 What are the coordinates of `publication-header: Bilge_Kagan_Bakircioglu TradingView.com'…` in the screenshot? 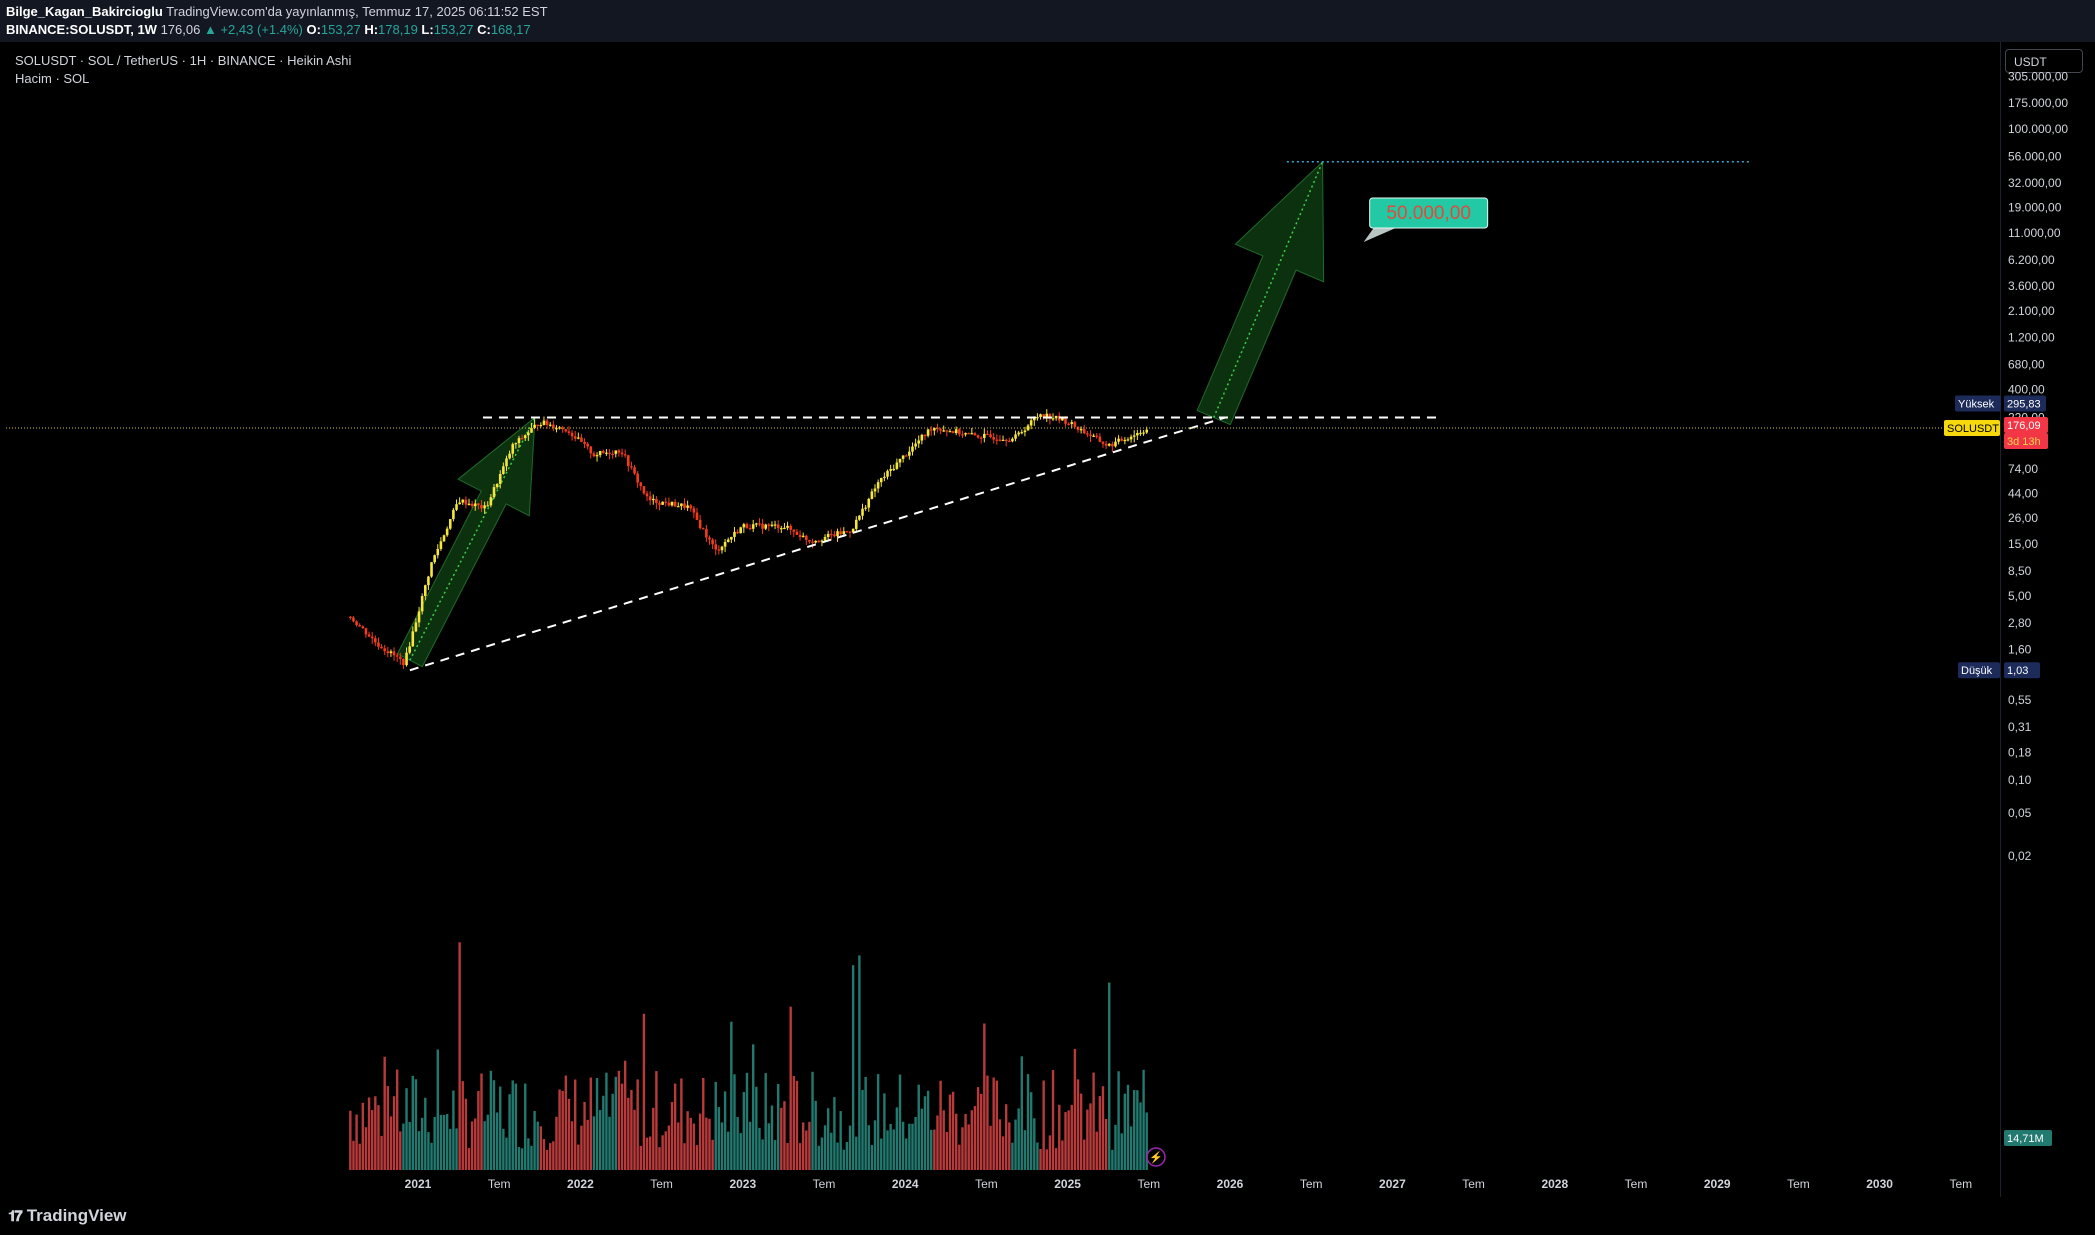 It's located at (1047, 21).